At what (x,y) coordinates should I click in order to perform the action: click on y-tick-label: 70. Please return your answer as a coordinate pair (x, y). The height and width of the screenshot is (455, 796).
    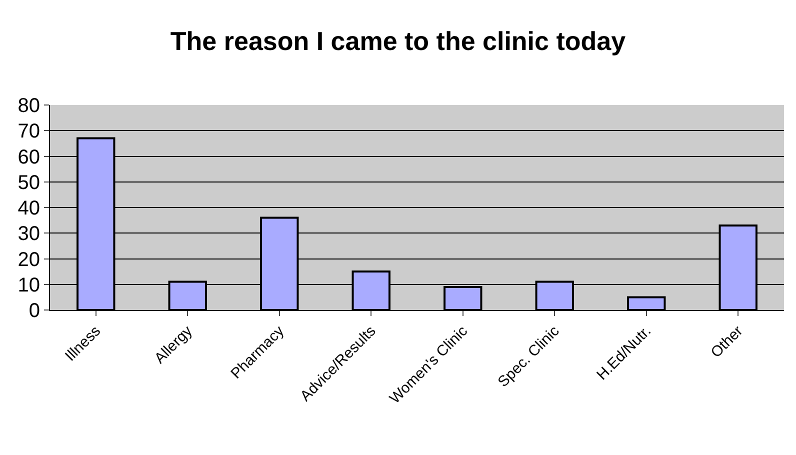
    Looking at the image, I should click on (29, 131).